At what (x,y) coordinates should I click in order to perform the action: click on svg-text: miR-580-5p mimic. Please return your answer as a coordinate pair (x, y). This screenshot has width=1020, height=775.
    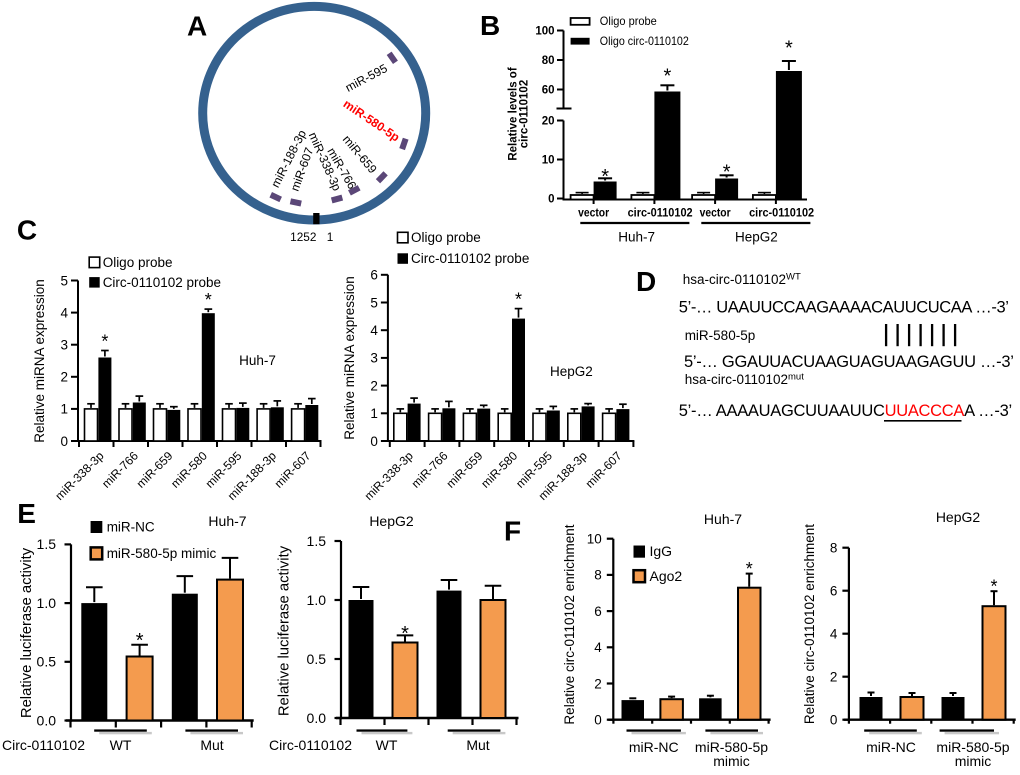
    Looking at the image, I should click on (162, 553).